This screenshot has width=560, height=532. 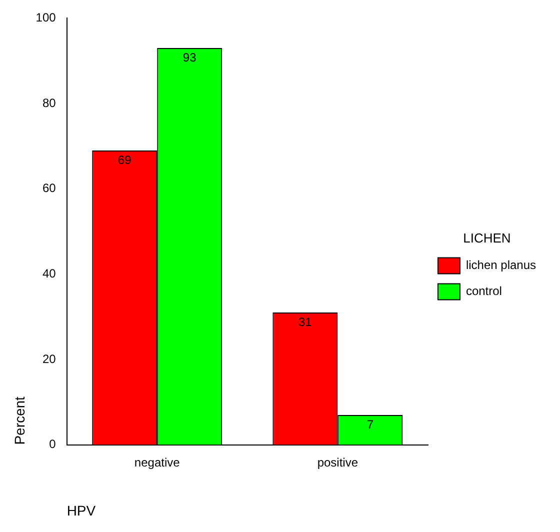 I want to click on y-tick-label: 100, so click(x=46, y=17).